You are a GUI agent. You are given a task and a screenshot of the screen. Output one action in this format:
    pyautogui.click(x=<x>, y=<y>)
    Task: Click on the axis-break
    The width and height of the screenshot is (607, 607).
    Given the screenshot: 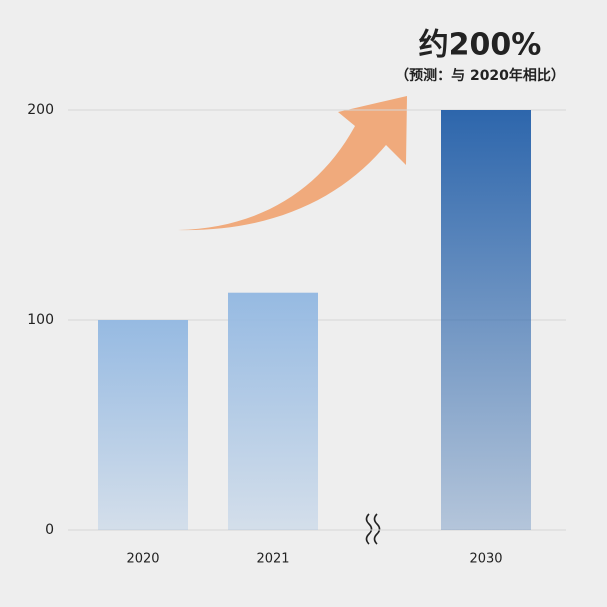 What is the action you would take?
    pyautogui.click(x=373, y=529)
    